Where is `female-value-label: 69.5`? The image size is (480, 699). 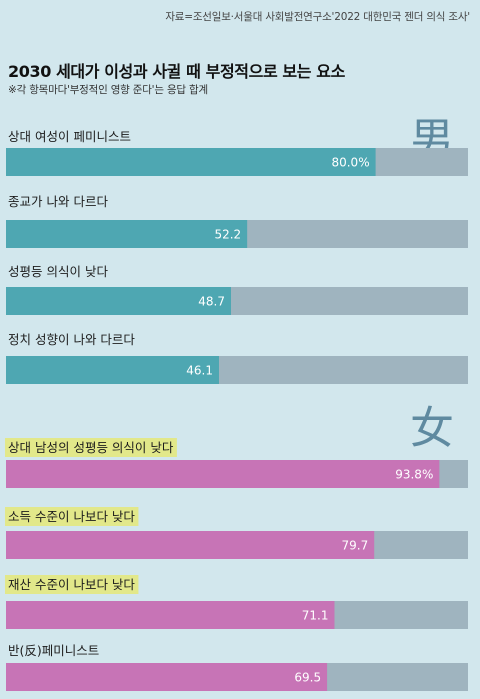
female-value-label: 69.5 is located at coordinates (307, 678).